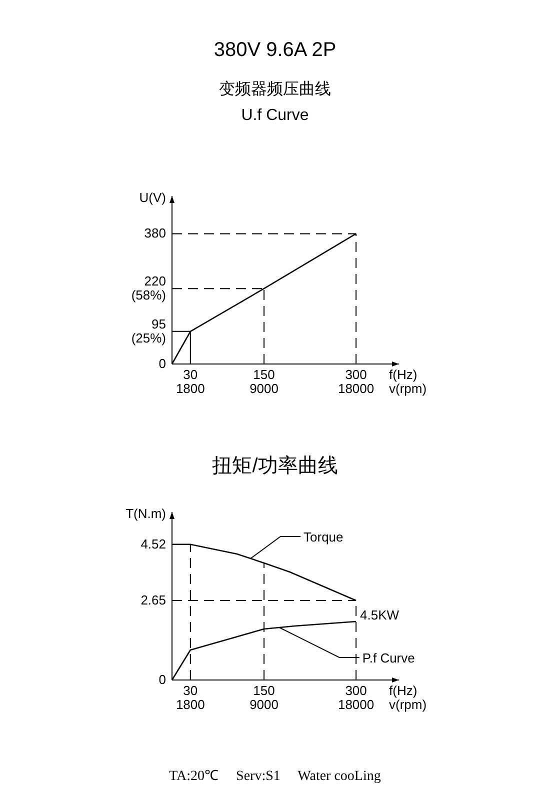 This screenshot has height=811, width=551. What do you see at coordinates (275, 102) in the screenshot?
I see `chart-subtitle: 变频器频压曲线 U.f Curve` at bounding box center [275, 102].